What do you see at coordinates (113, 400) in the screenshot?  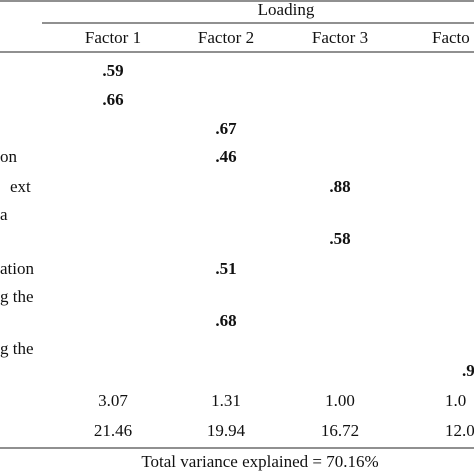 I see `cell: 3.07` at bounding box center [113, 400].